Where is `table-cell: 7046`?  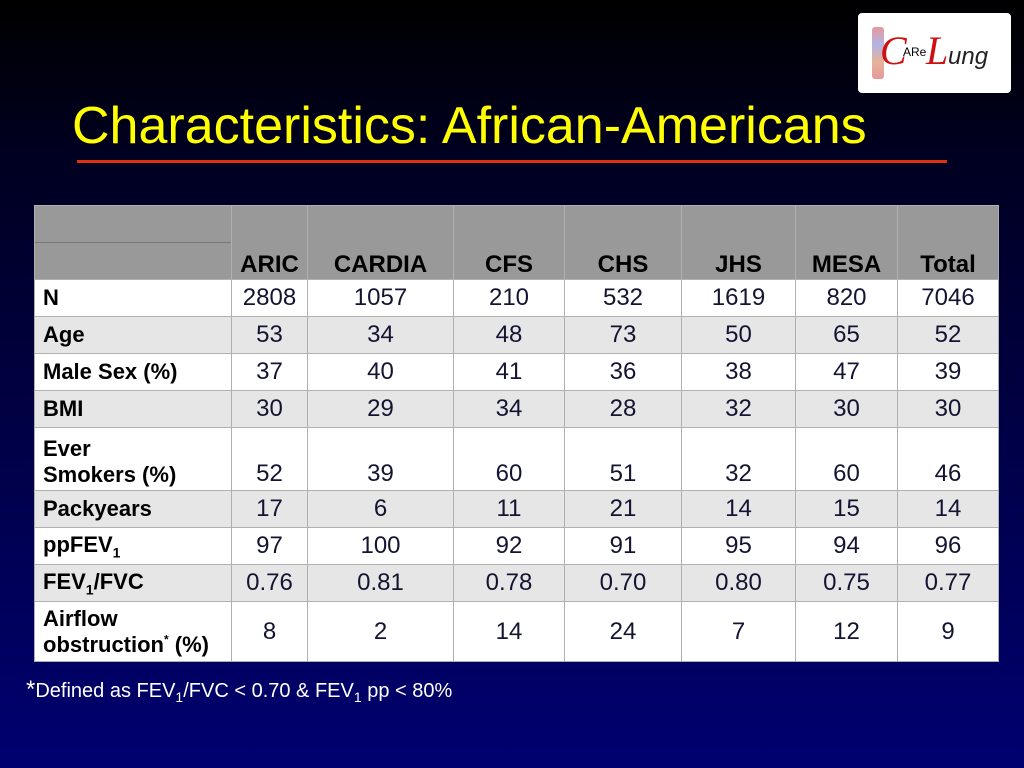 table-cell: 7046 is located at coordinates (948, 298).